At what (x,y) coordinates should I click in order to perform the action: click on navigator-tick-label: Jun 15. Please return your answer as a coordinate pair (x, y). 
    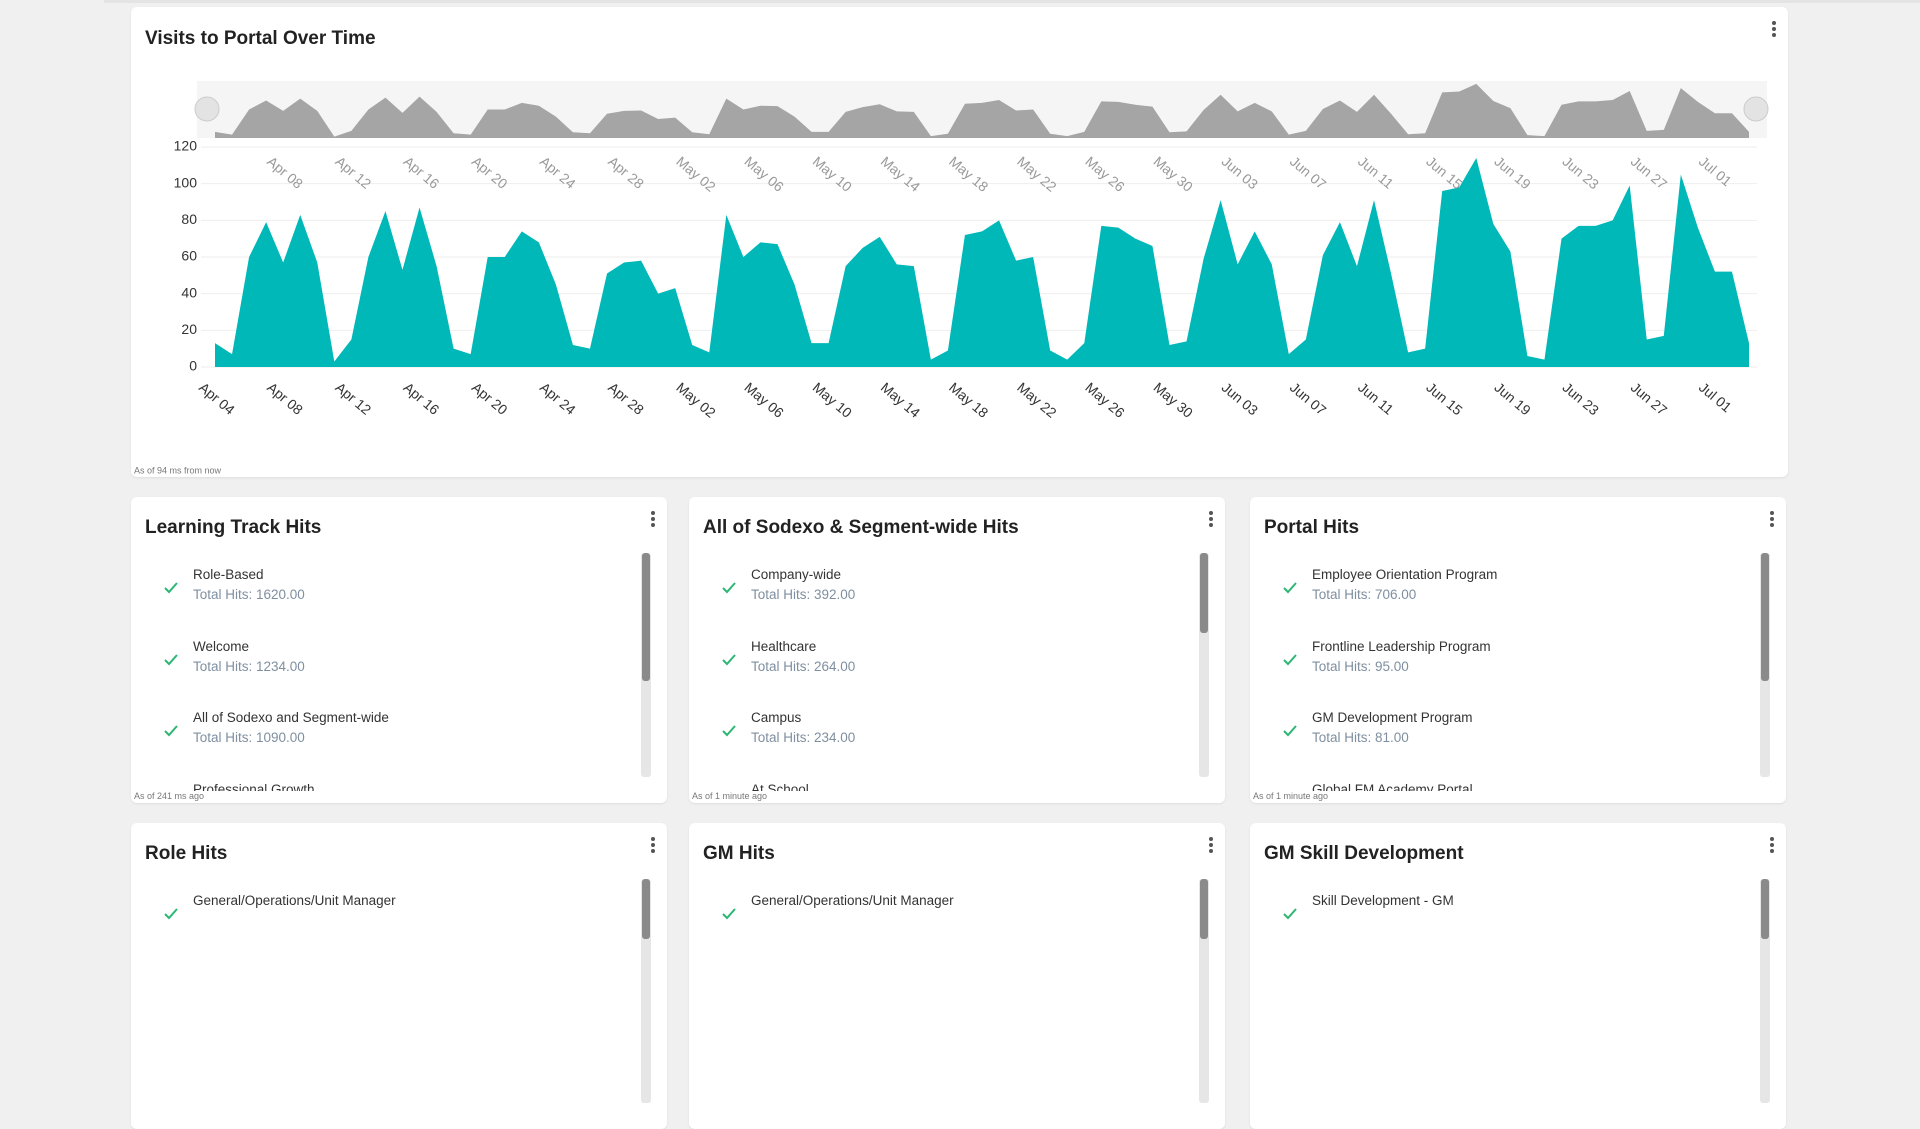
    Looking at the image, I should click on (1444, 172).